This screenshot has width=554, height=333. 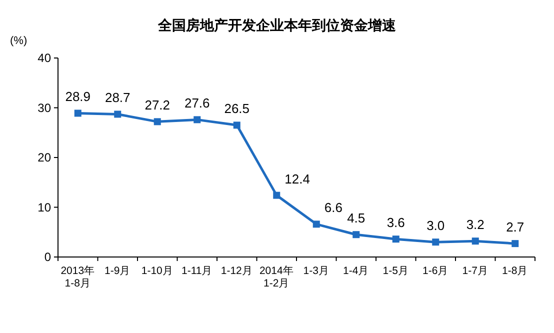 What do you see at coordinates (515, 271) in the screenshot?
I see `x-tick-label: 1-8月` at bounding box center [515, 271].